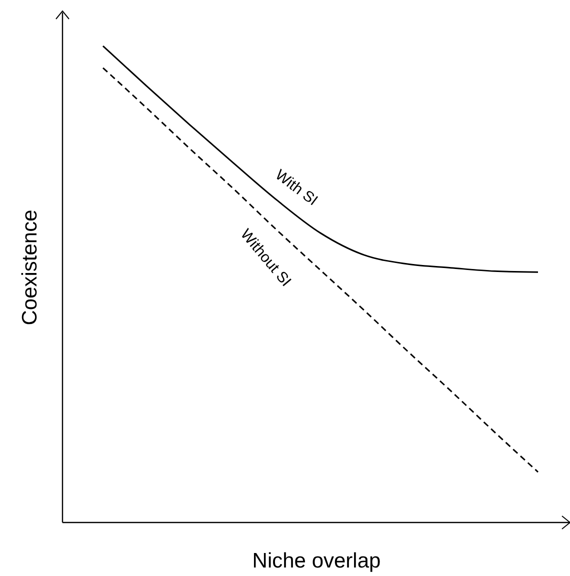  What do you see at coordinates (30, 268) in the screenshot?
I see `y-axis-title: Coexistence` at bounding box center [30, 268].